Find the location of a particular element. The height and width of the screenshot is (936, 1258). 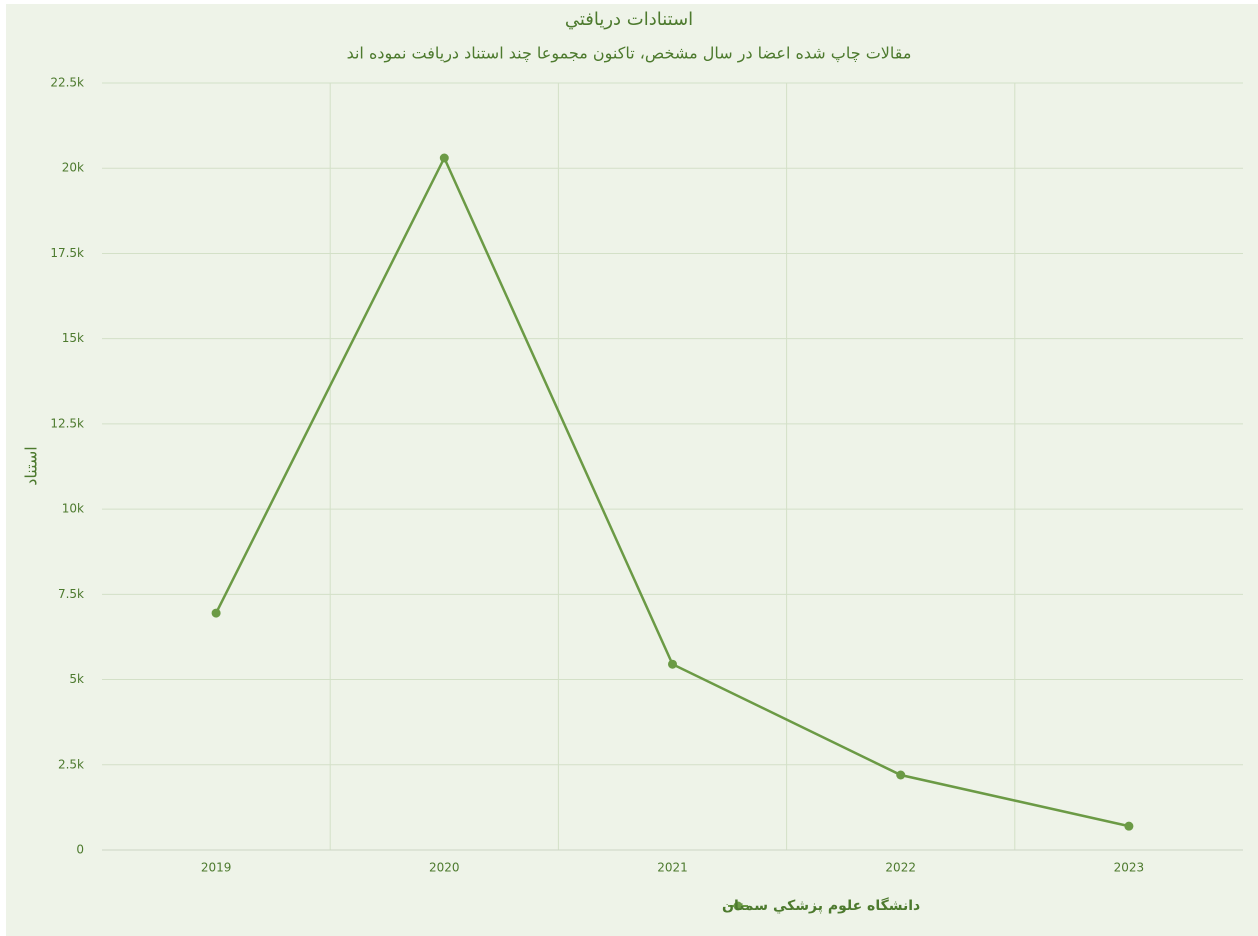

x-tick-label: 2023 is located at coordinates (1129, 868).